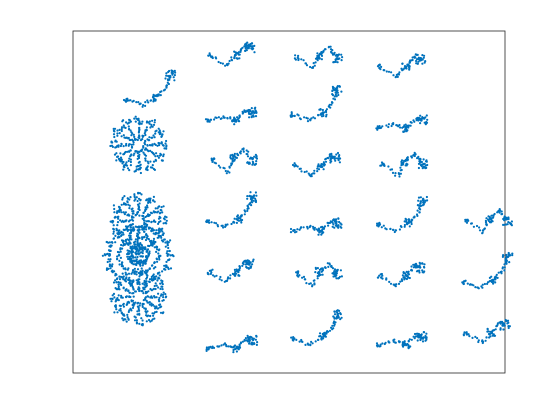 The image size is (560, 420). I want to click on cluster-20-point, so click(409, 226).